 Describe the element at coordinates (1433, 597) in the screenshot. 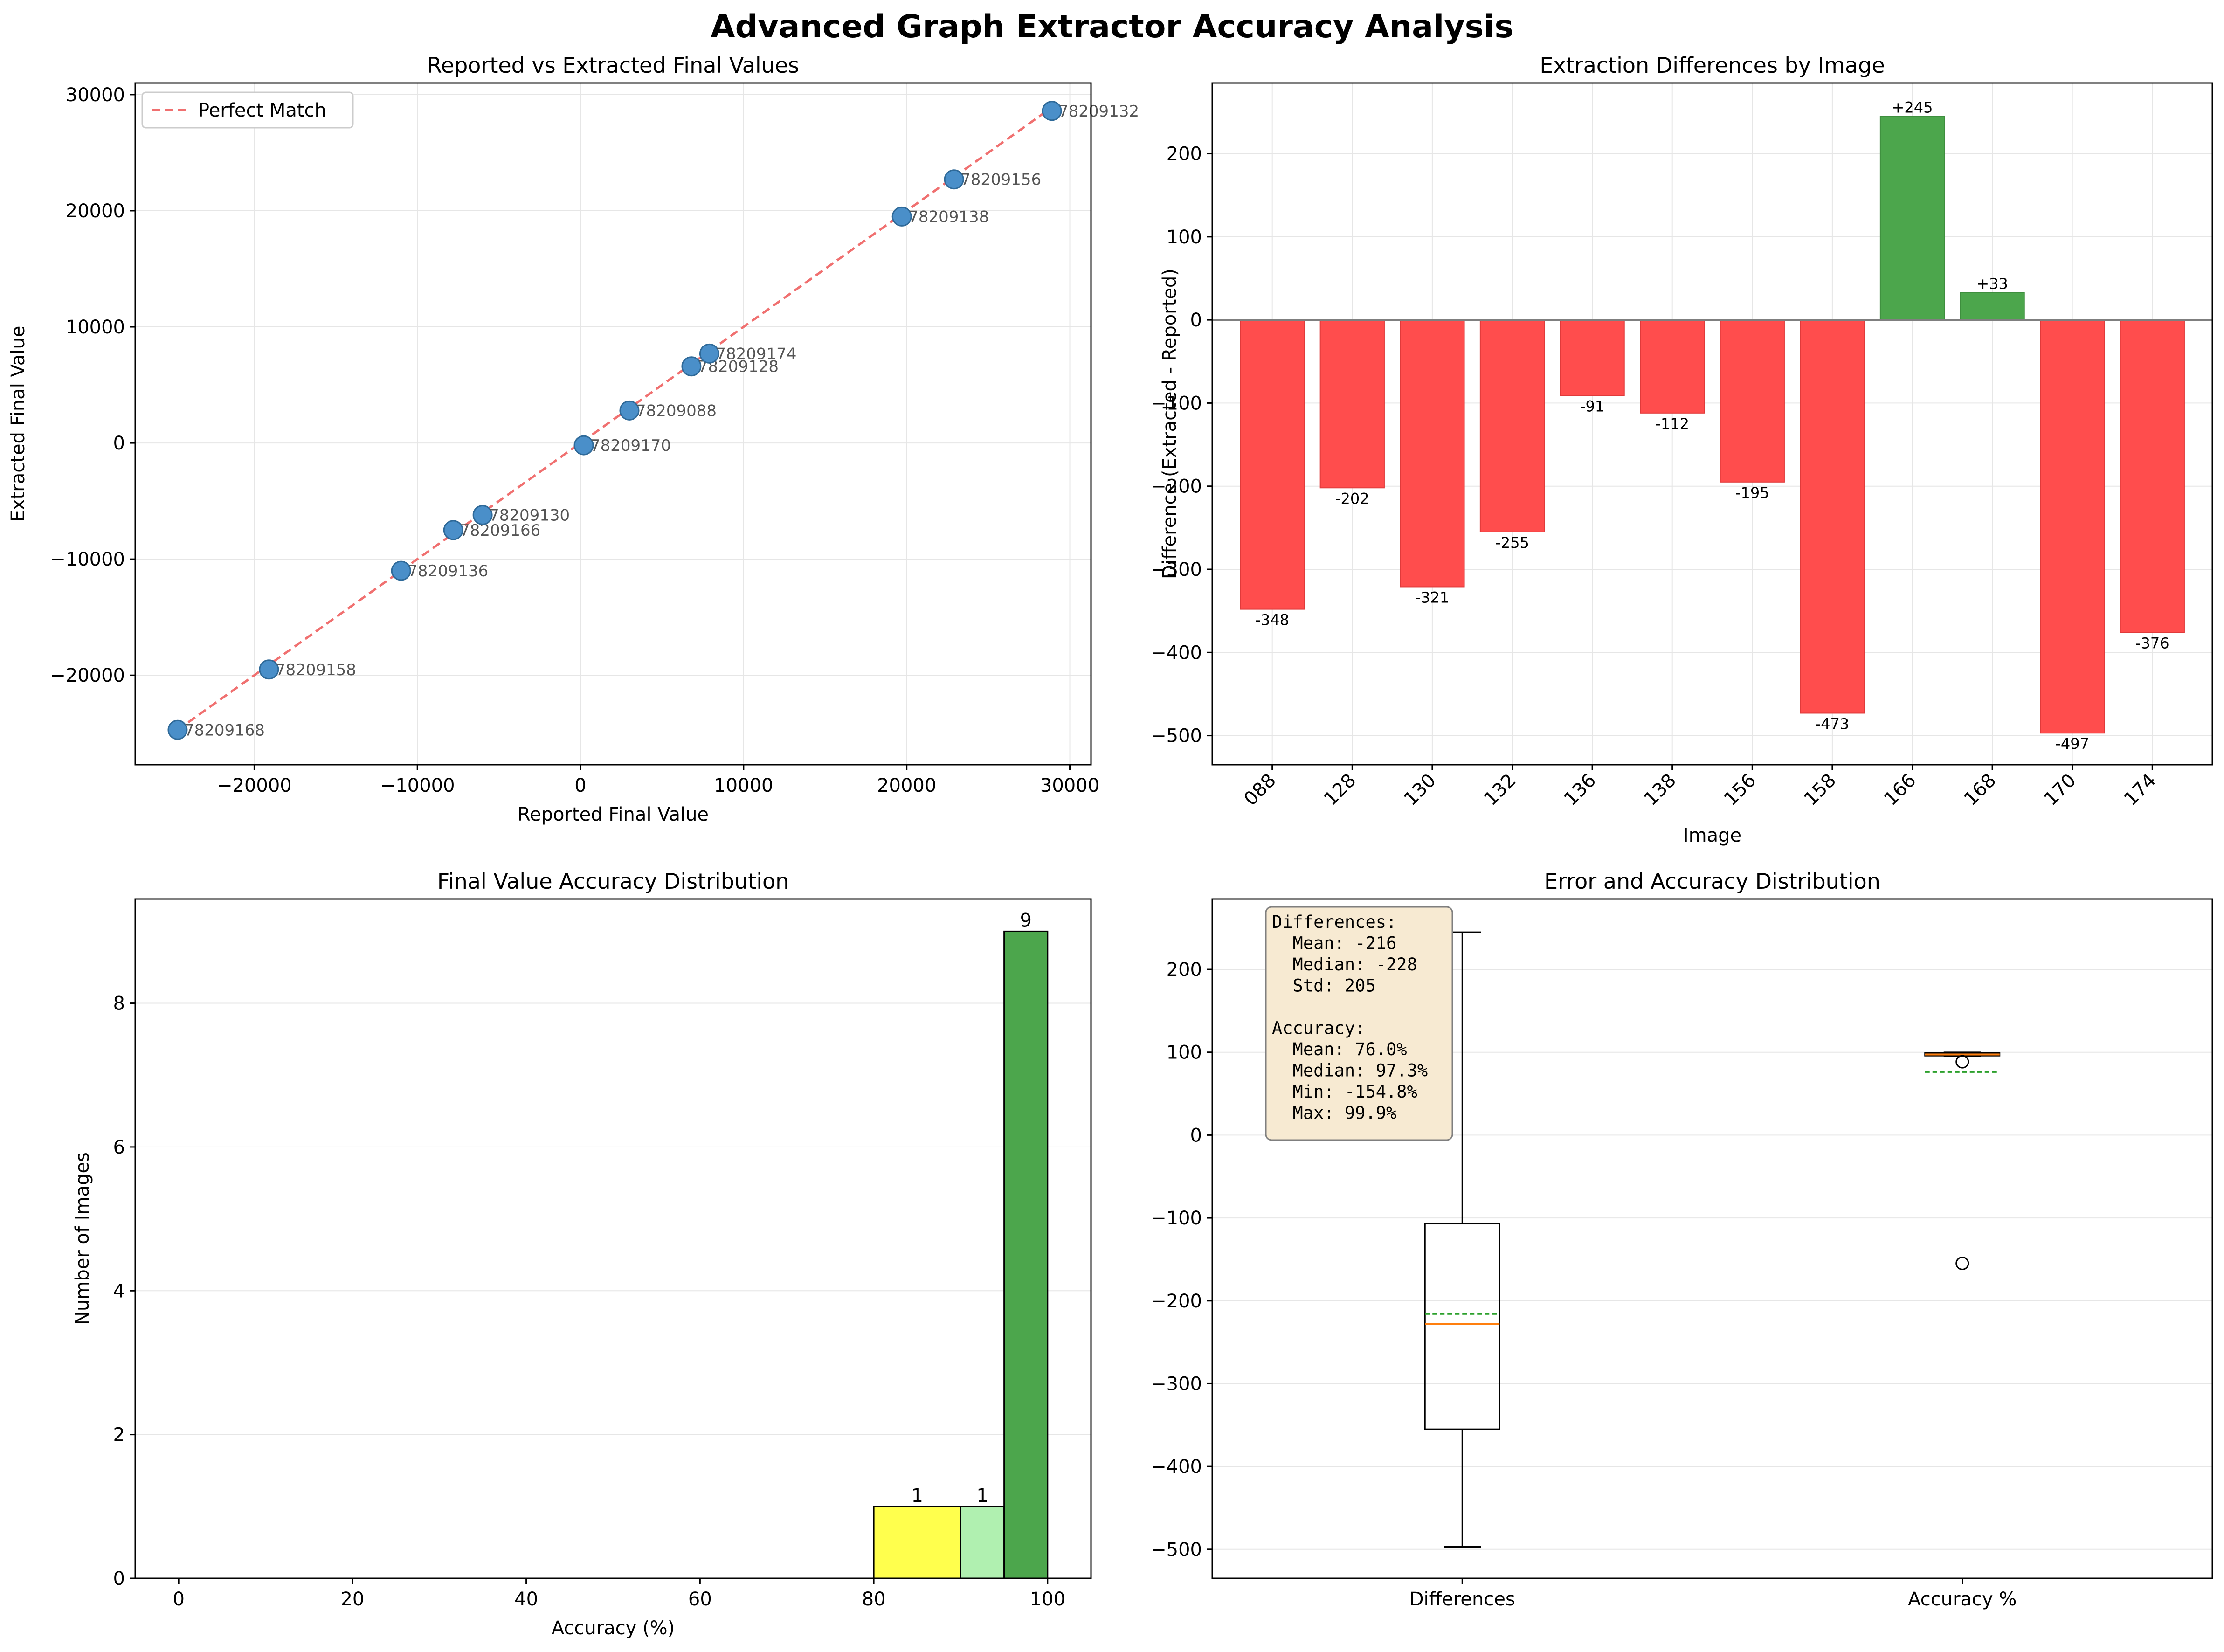

I see `diff-bar-data-label: -321` at that location.